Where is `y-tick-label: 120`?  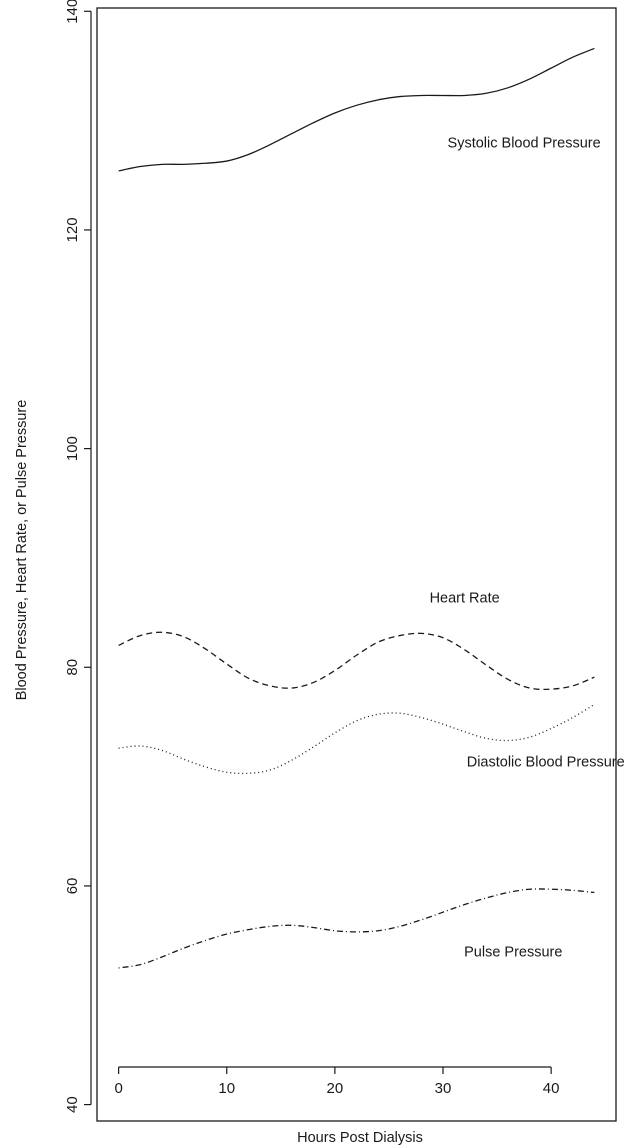
y-tick-label: 120 is located at coordinates (72, 229).